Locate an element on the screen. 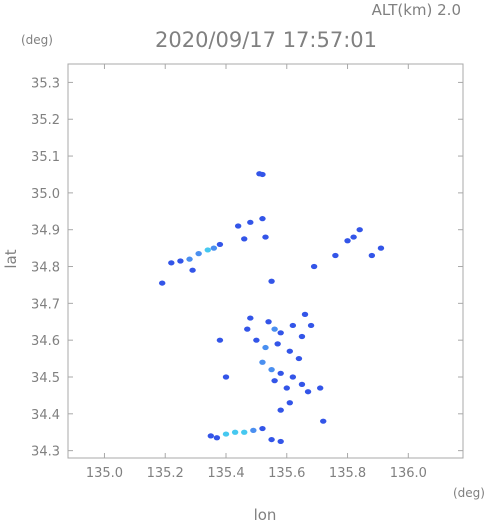 Image resolution: width=491 pixels, height=521 pixels. y-tick-label: 35.0 is located at coordinates (45, 194).